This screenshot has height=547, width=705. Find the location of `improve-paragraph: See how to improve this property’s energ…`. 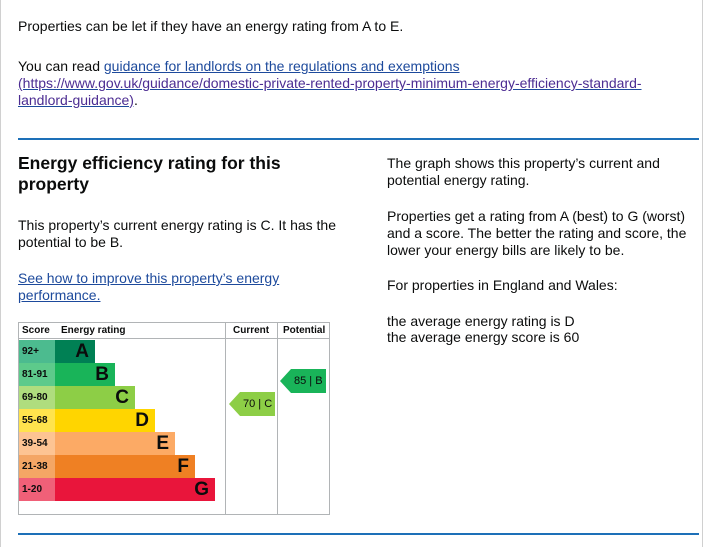

improve-paragraph: See how to improve this property’s energ… is located at coordinates (168, 287).